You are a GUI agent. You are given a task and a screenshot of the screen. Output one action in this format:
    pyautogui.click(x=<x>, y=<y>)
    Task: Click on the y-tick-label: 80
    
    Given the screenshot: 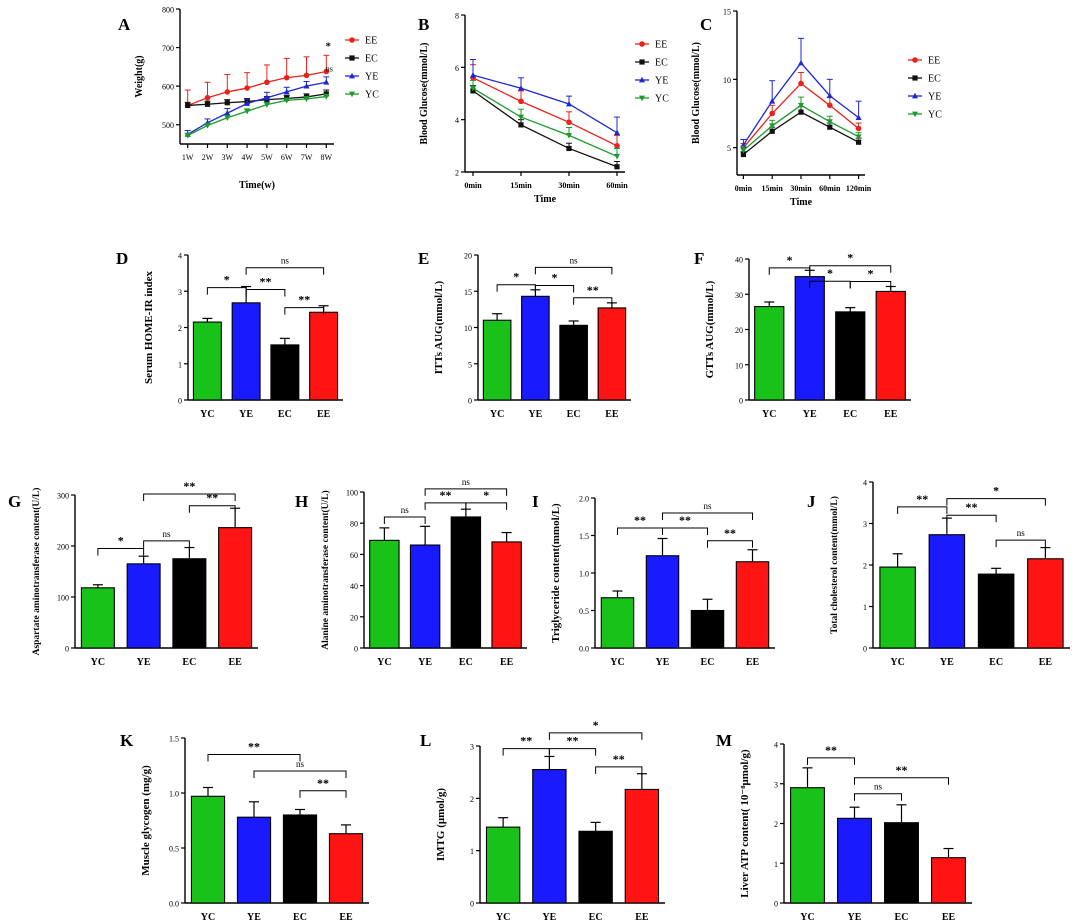 What is the action you would take?
    pyautogui.click(x=354, y=524)
    